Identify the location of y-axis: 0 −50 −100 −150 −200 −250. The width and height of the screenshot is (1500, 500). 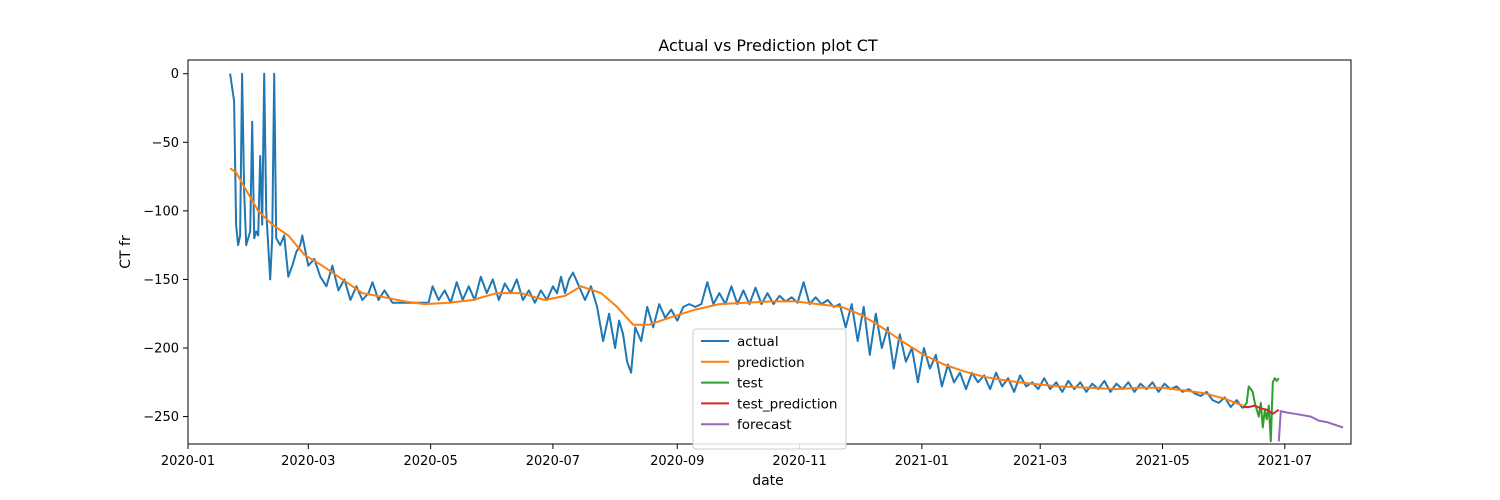
(165, 246).